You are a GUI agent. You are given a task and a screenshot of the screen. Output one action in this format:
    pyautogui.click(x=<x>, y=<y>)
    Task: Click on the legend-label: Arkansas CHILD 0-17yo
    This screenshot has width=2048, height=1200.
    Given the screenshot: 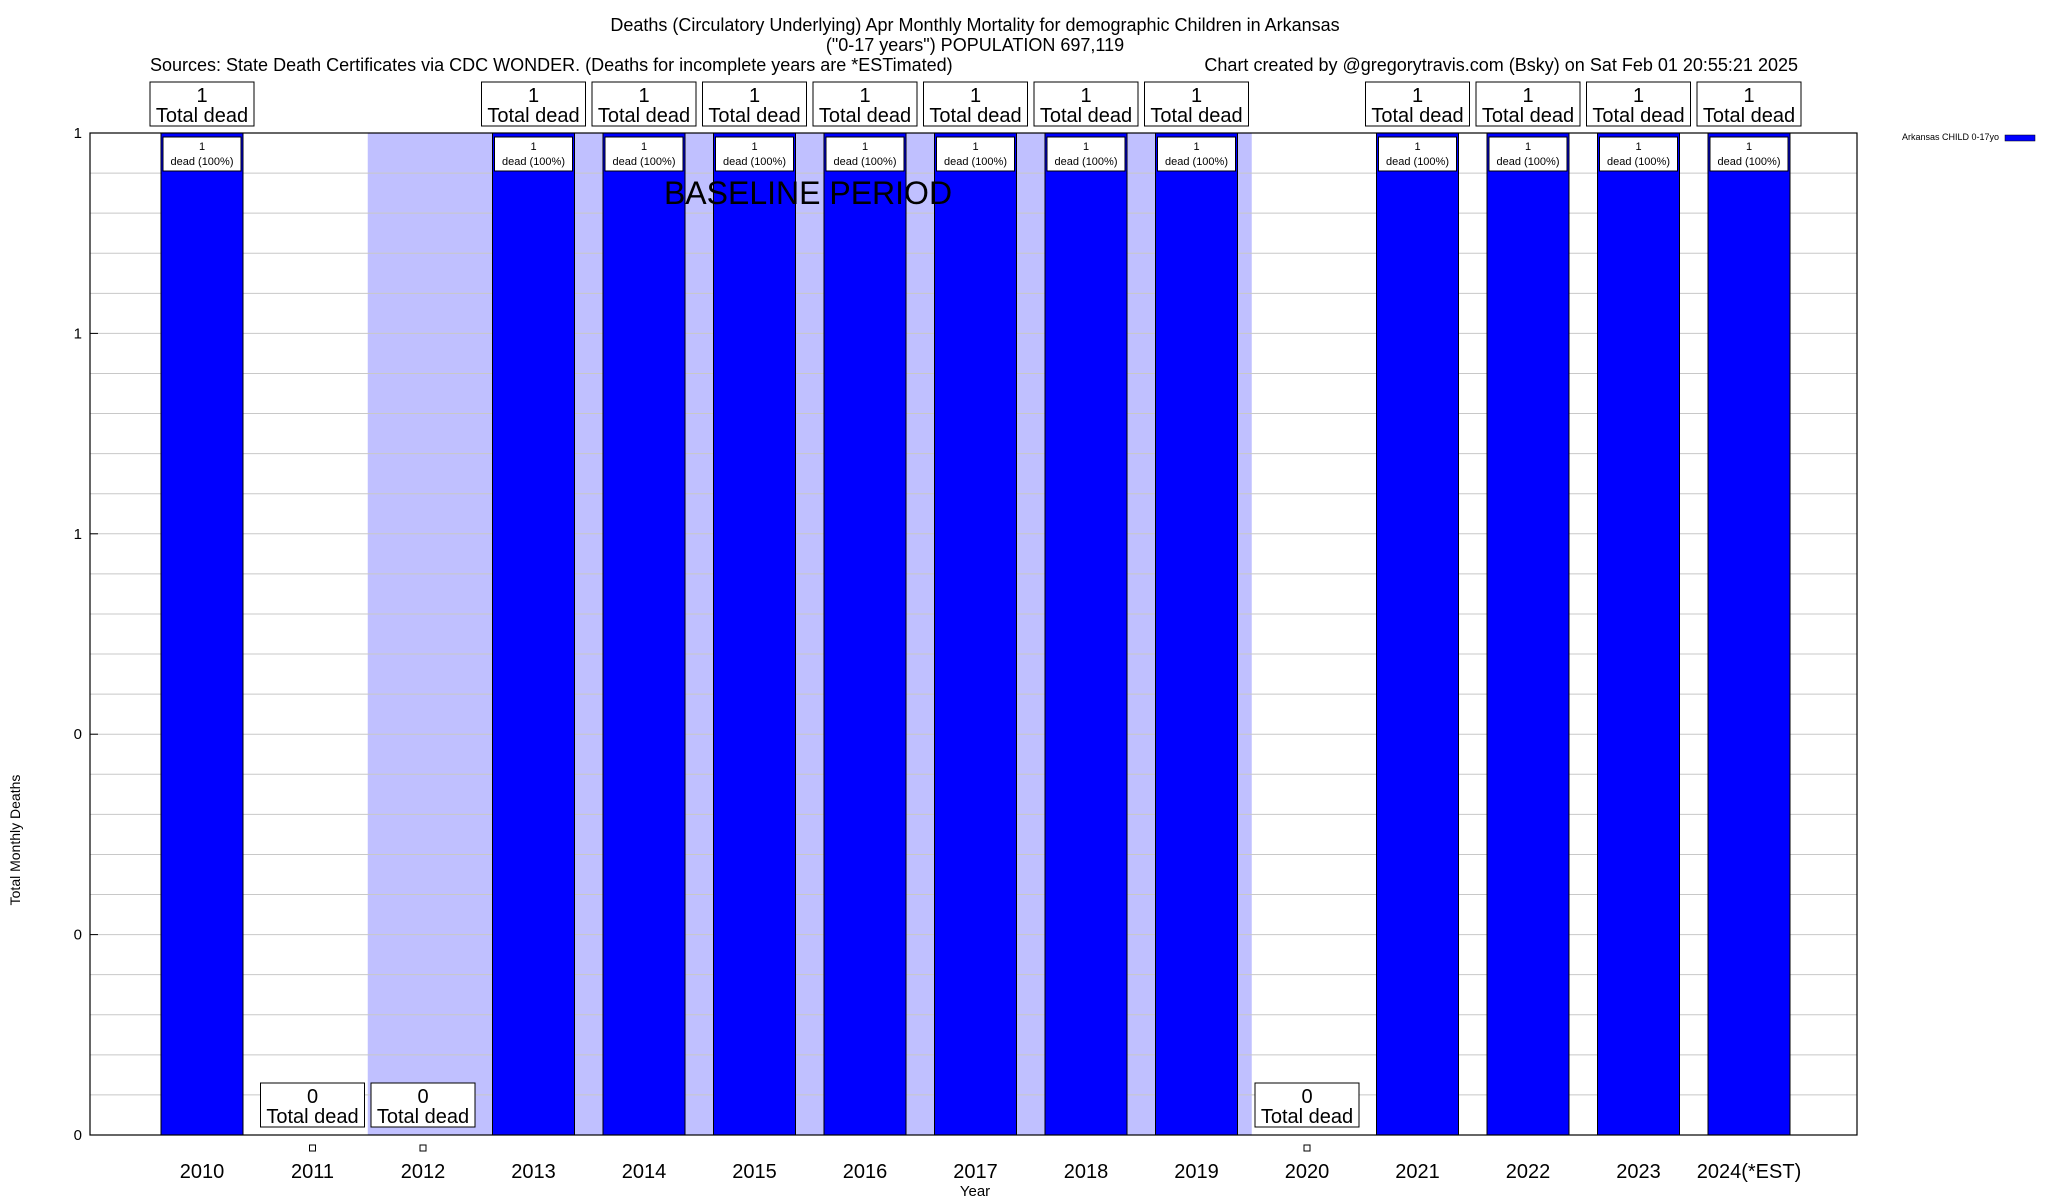 What is the action you would take?
    pyautogui.click(x=1950, y=137)
    